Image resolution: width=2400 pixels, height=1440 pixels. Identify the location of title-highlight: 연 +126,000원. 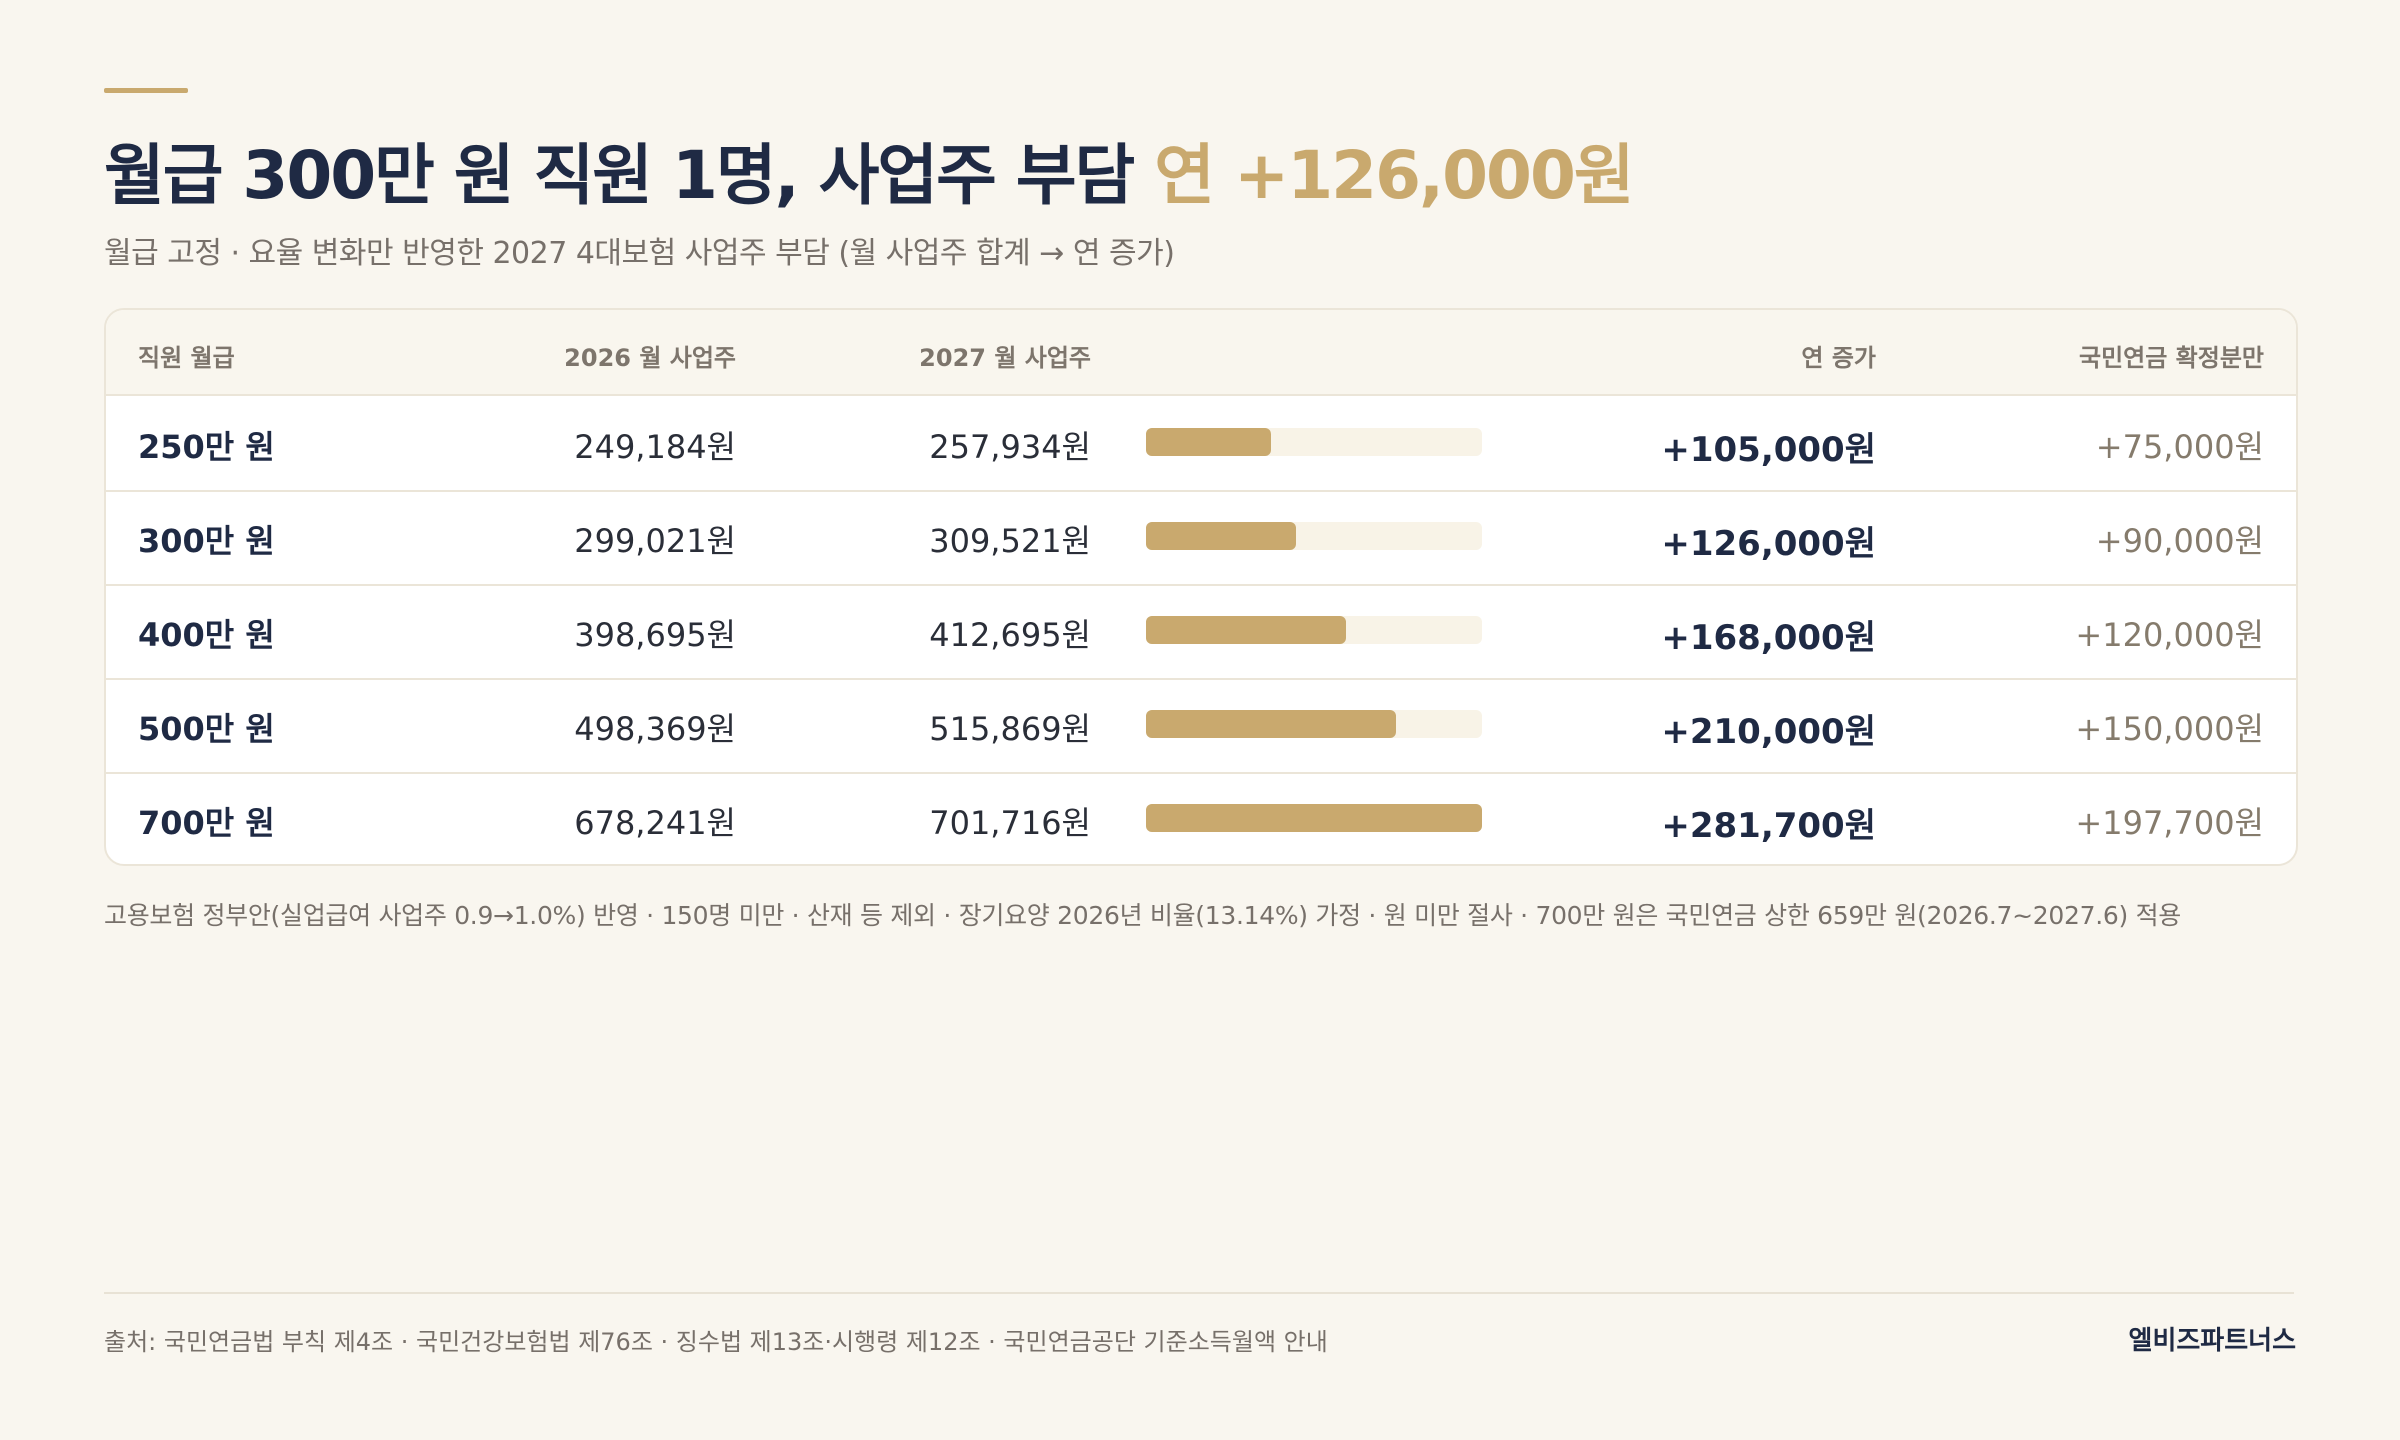
(1394, 175).